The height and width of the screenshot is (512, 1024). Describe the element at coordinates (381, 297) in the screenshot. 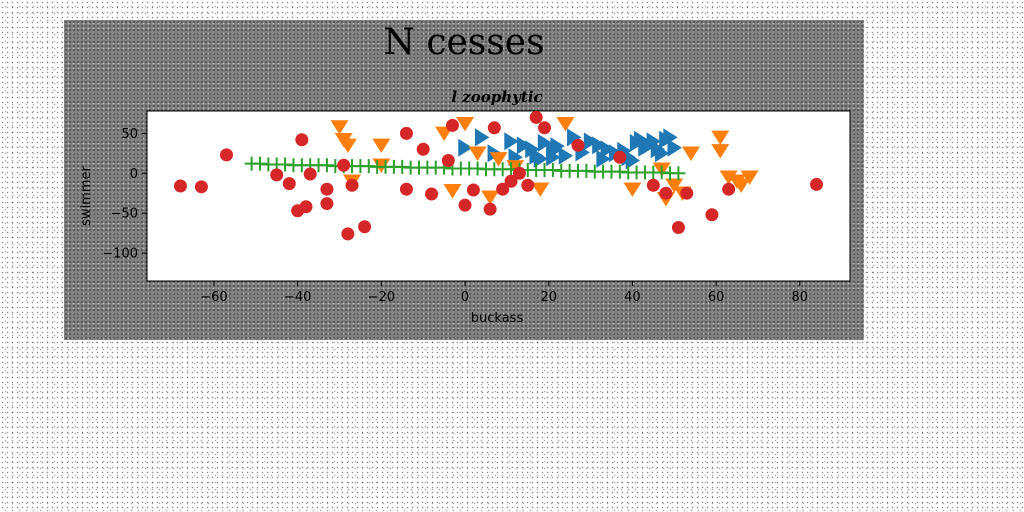

I see `x-tick-label: −20` at that location.